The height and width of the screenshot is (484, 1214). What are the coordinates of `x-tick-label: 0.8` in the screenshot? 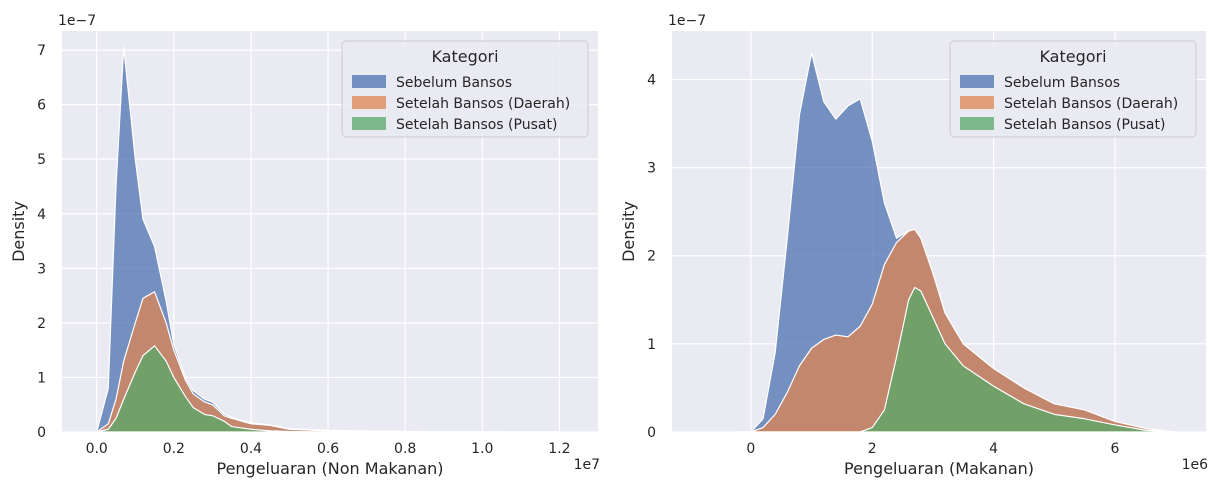 It's located at (405, 449).